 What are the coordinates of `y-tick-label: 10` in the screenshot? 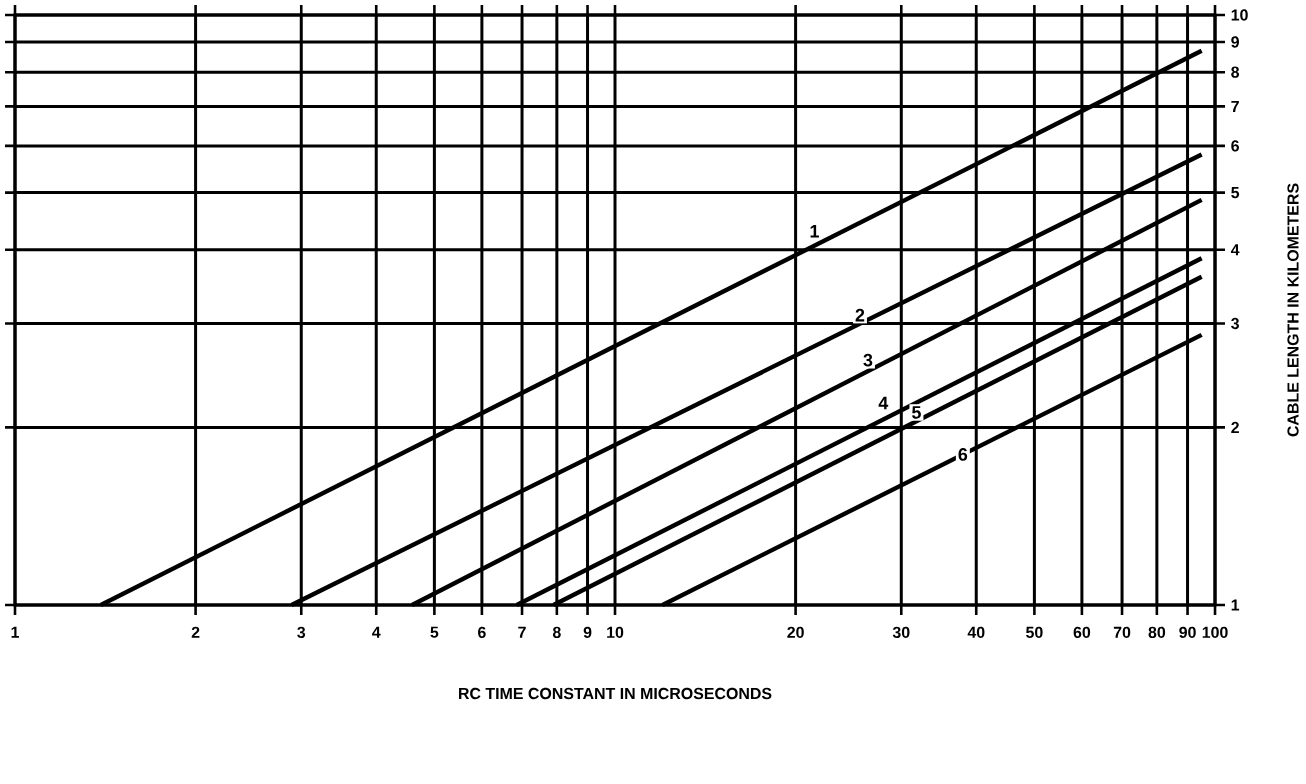 It's located at (1239, 15).